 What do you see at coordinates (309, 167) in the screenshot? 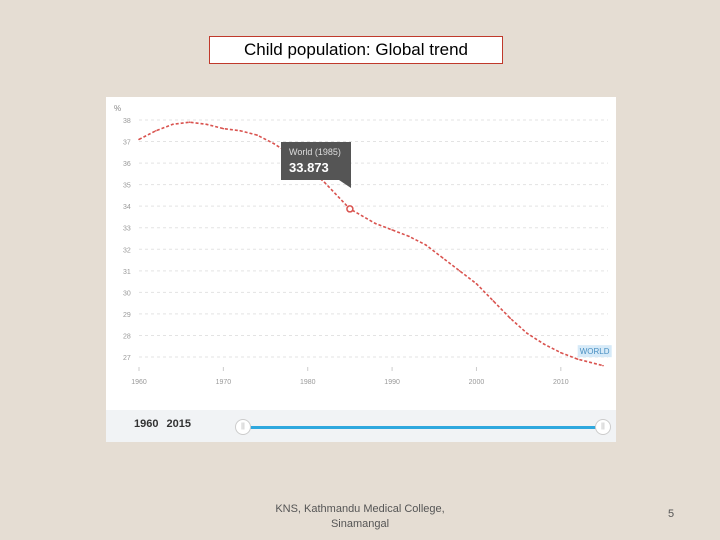
I see `tooltip-value: 33.873` at bounding box center [309, 167].